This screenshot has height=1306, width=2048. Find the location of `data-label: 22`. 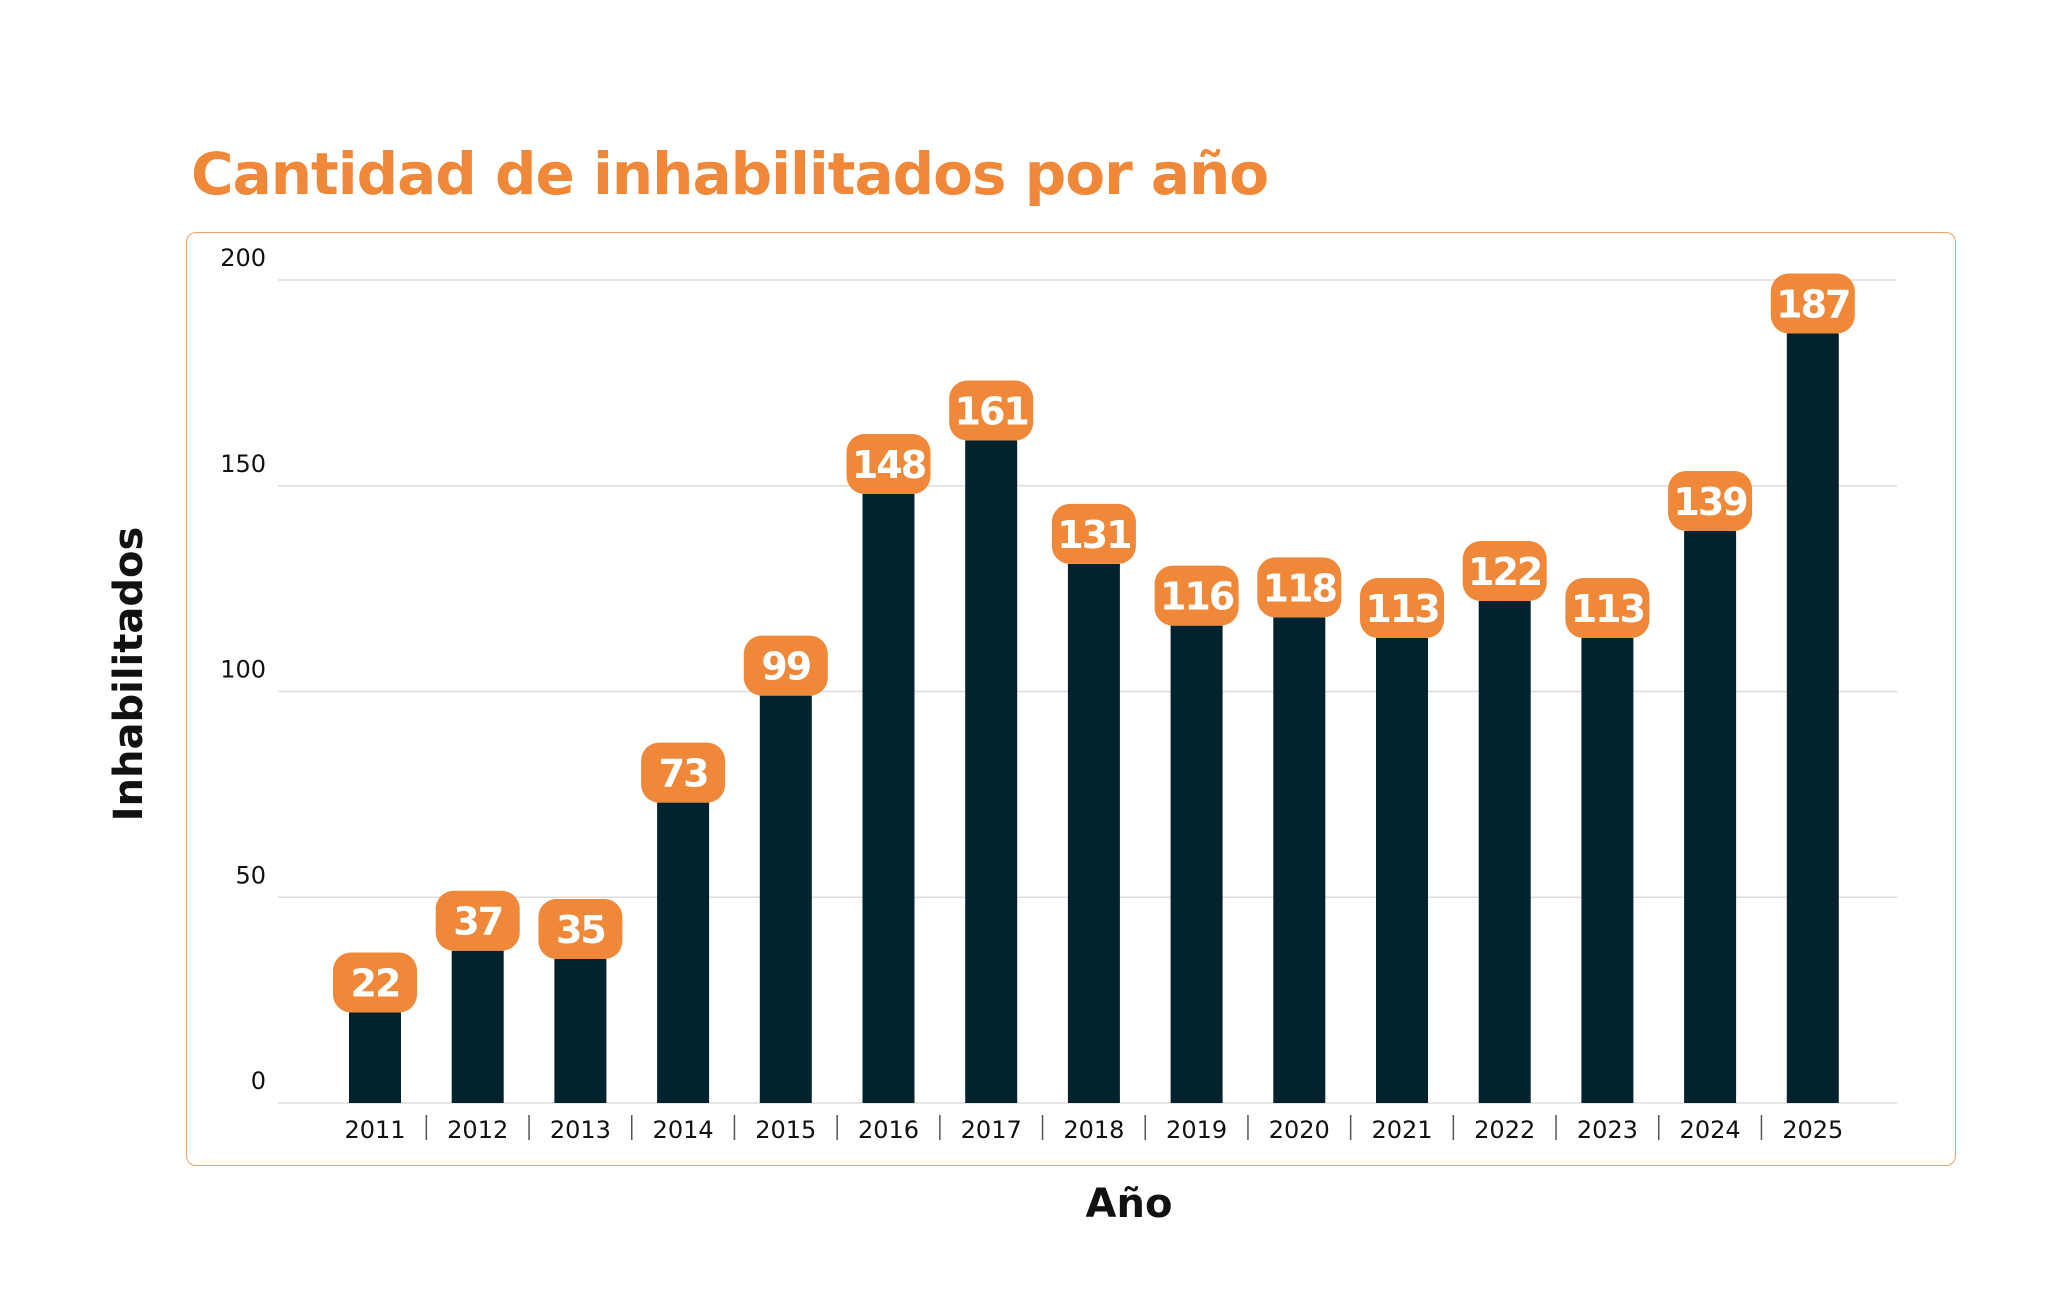

data-label: 22 is located at coordinates (375, 983).